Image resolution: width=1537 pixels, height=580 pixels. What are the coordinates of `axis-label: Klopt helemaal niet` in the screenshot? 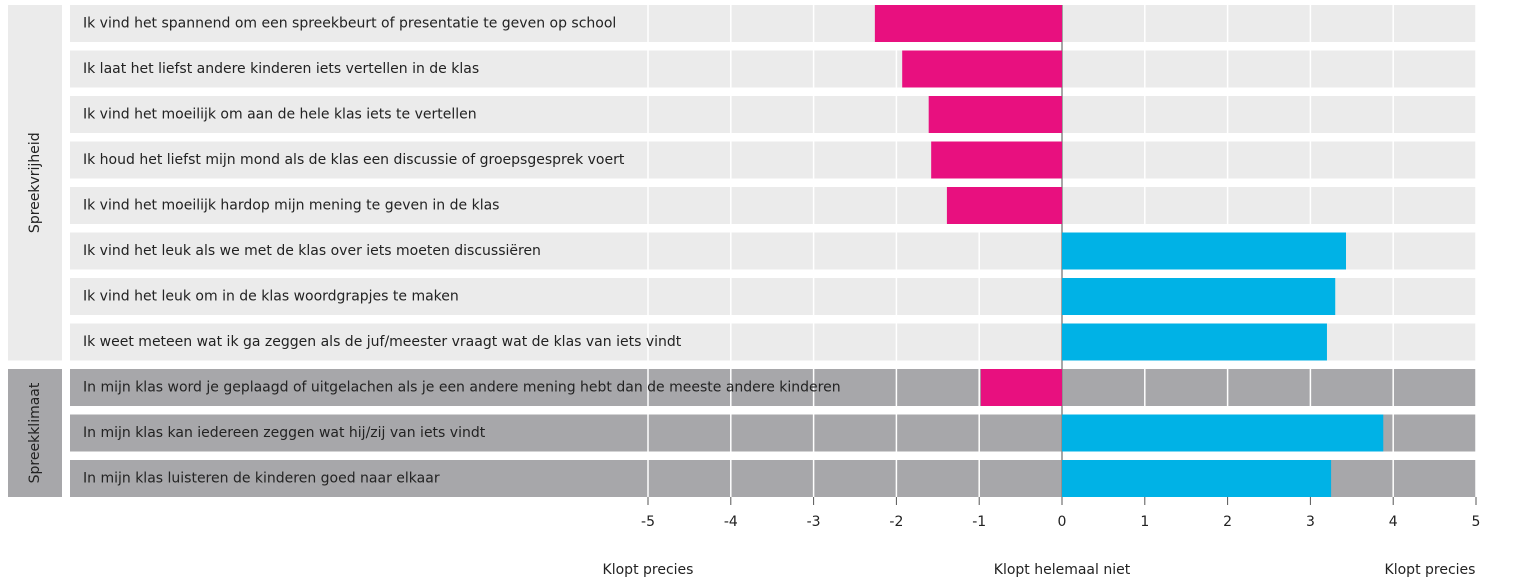 It's located at (1062, 570).